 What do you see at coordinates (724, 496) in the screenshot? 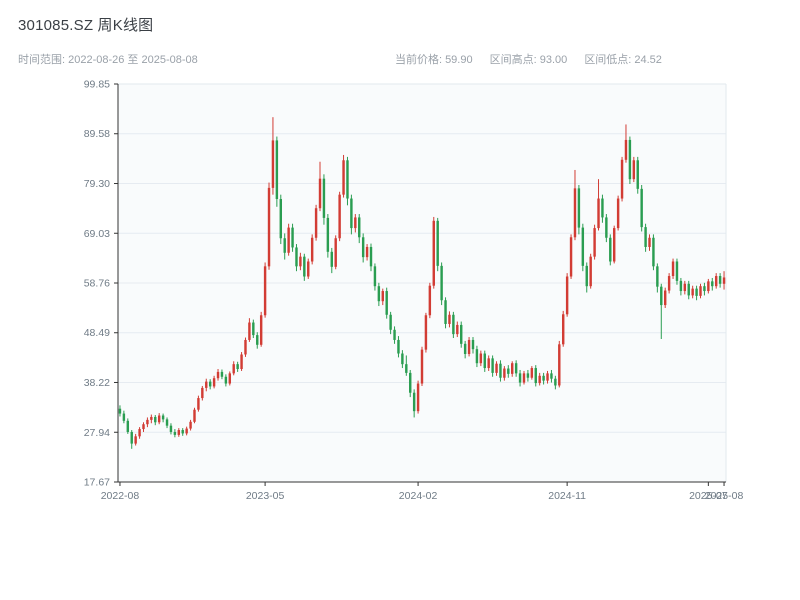
I see `svg-text: 2025-08` at bounding box center [724, 496].